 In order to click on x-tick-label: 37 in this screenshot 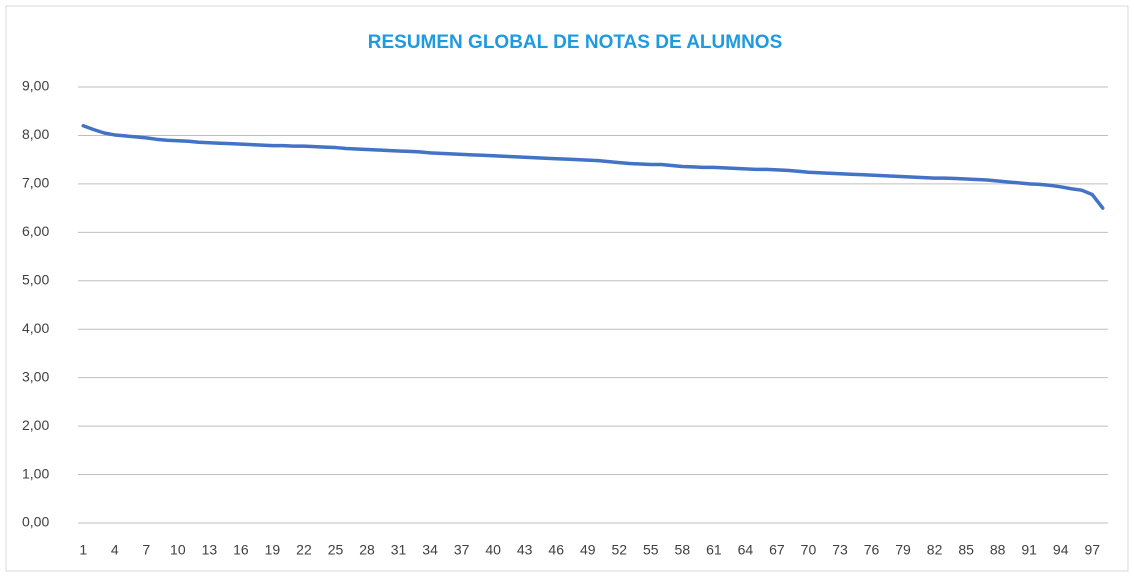, I will do `click(462, 550)`.